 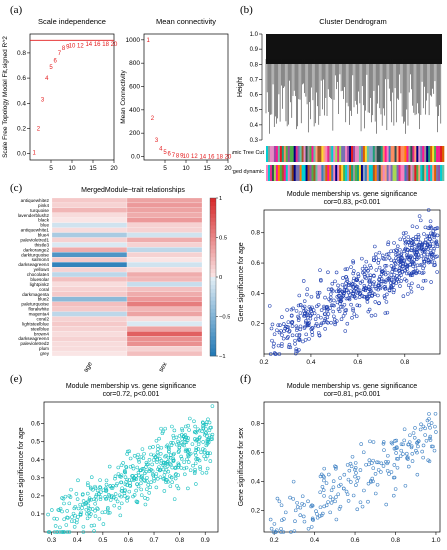 I want to click on x-tick-label: 0.8, so click(x=404, y=362).